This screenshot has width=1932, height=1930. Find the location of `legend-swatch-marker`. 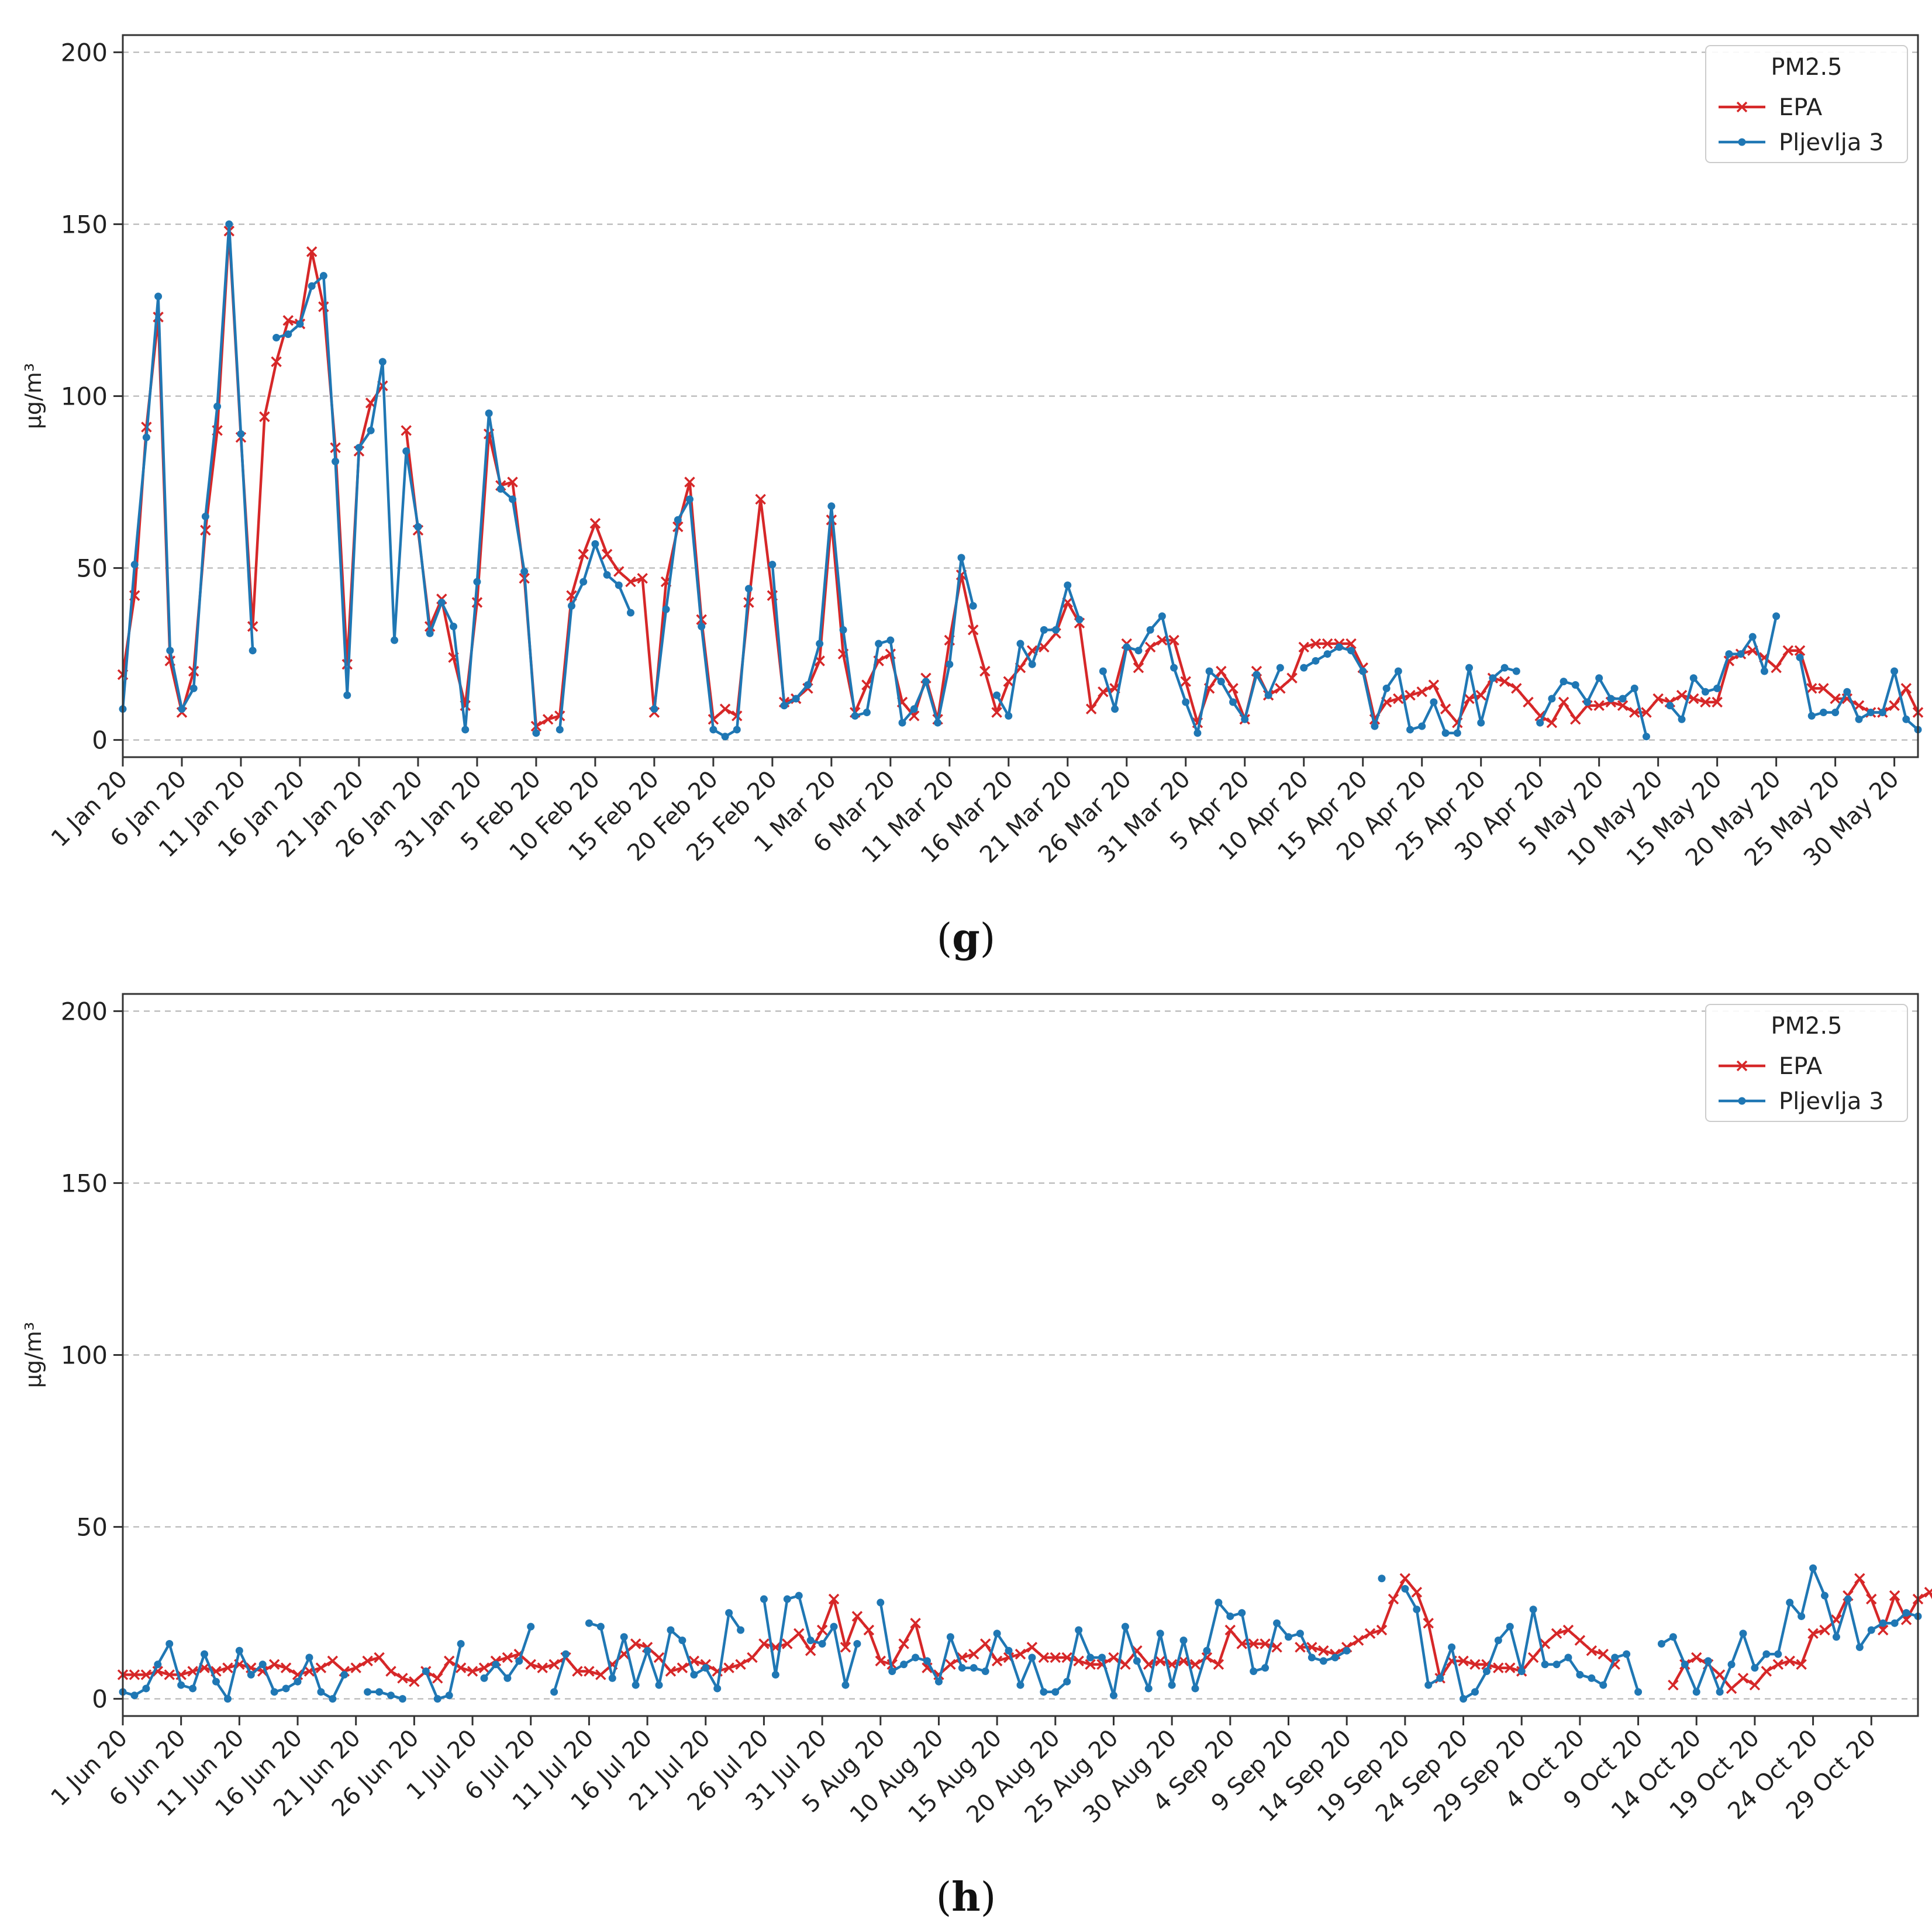

legend-swatch-marker is located at coordinates (1742, 1101).